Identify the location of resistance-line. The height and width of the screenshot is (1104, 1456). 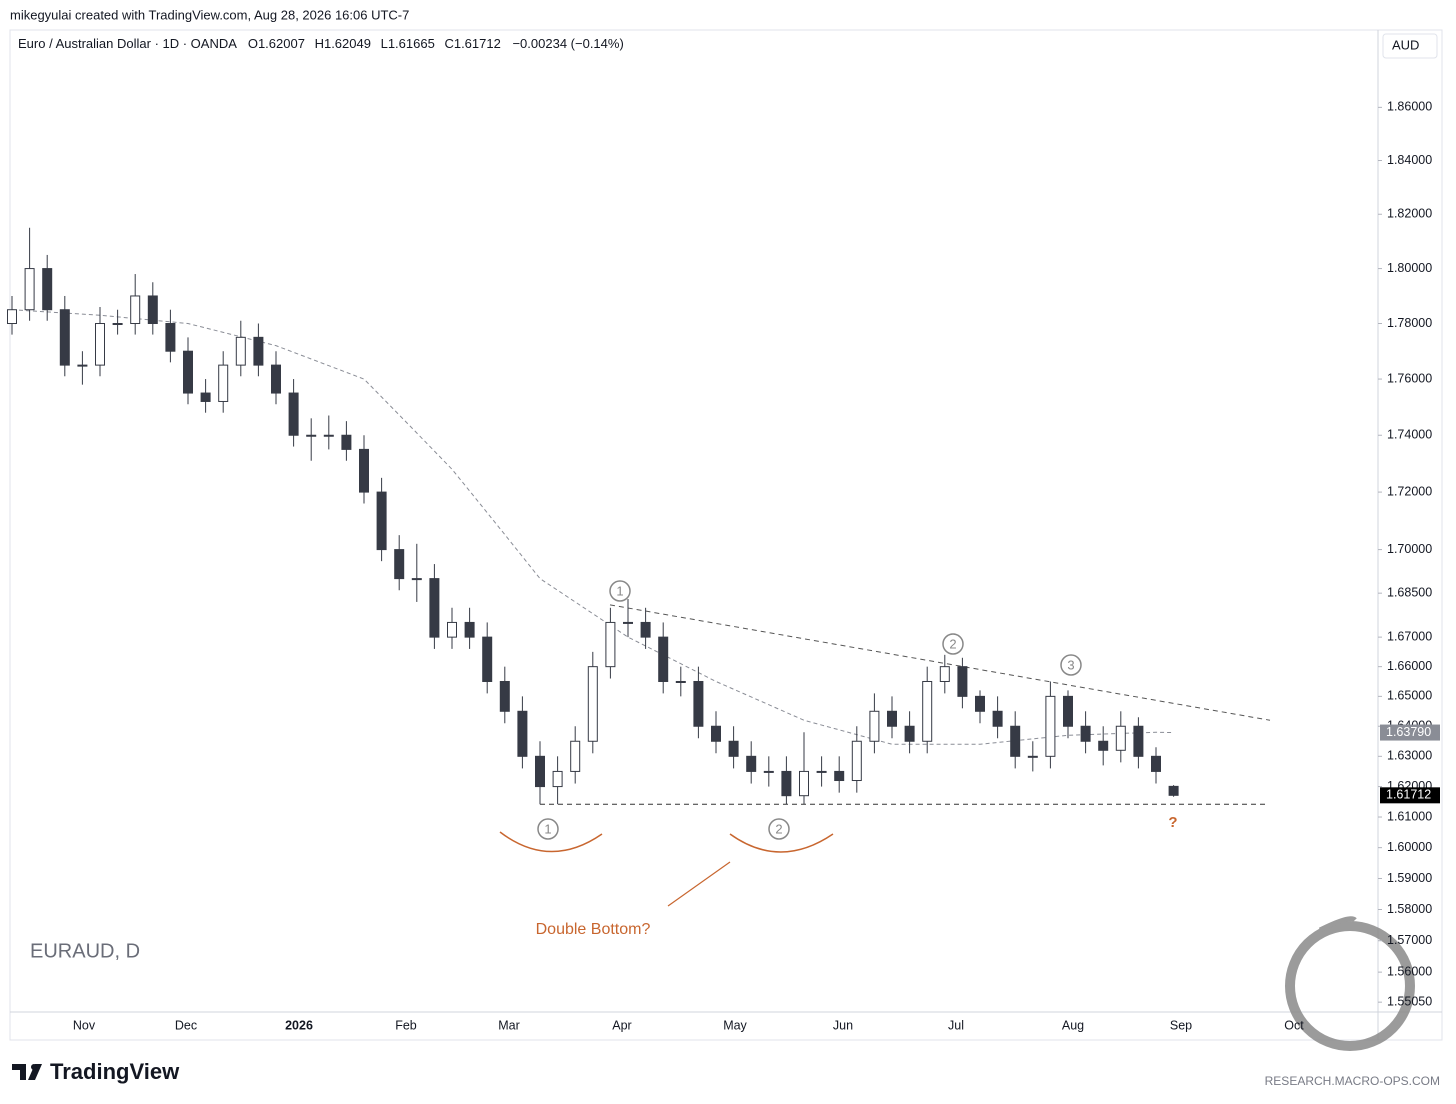
(940, 662).